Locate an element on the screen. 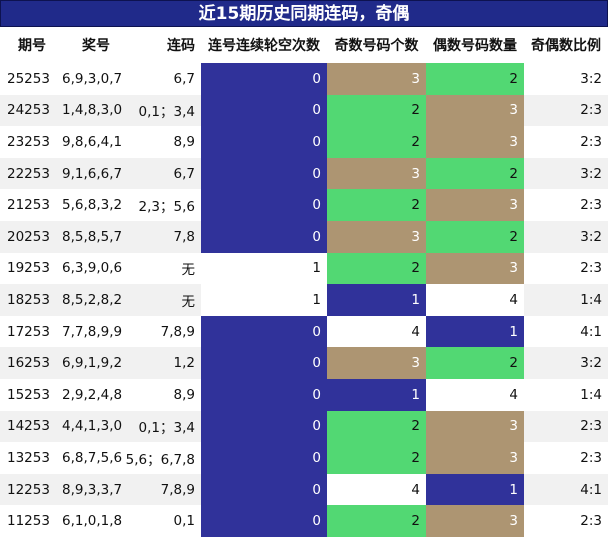 The height and width of the screenshot is (537, 608). table-row: 19253 6,3,9,0,6 无 1 2 3 2:3 is located at coordinates (304, 268).